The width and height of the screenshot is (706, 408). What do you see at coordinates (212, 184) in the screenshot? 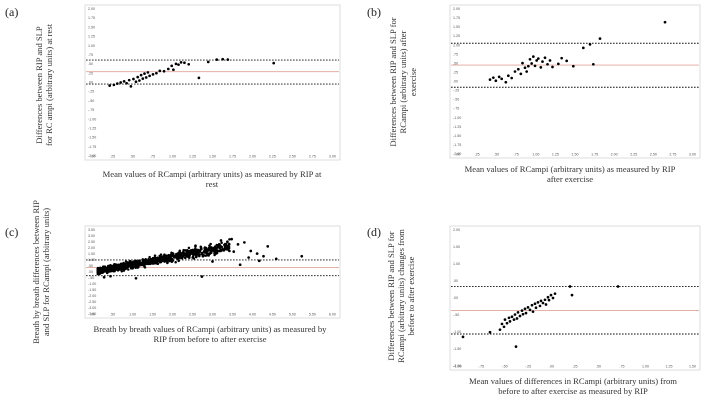
I see `x-axis-label: rest` at bounding box center [212, 184].